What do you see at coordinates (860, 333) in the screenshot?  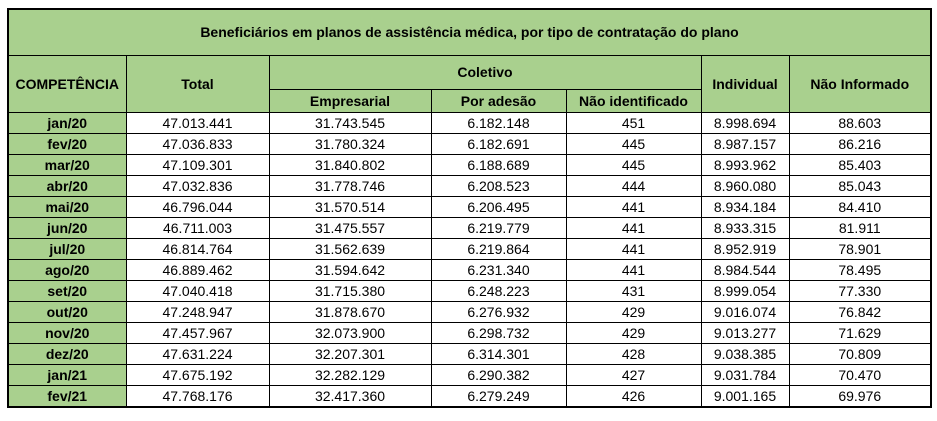 I see `data-cell: 71.629` at bounding box center [860, 333].